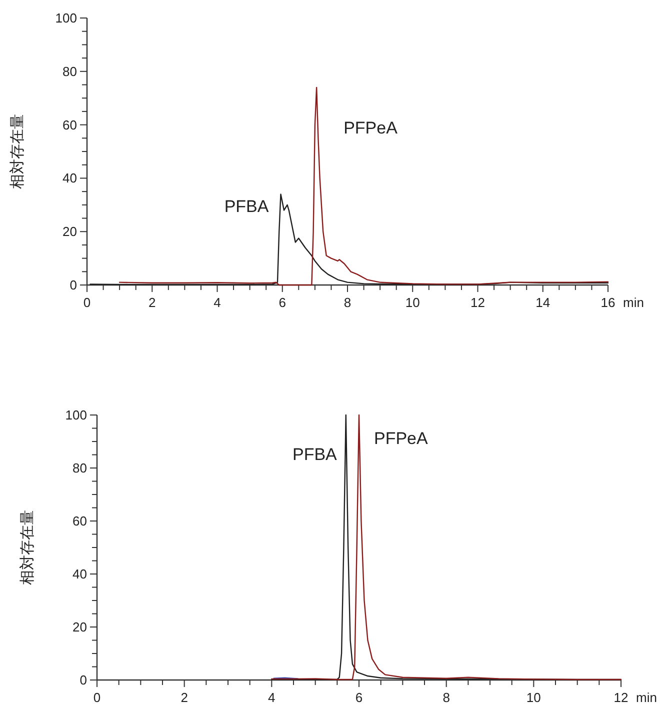 The image size is (662, 709). I want to click on x-tick-label: 14, so click(543, 302).